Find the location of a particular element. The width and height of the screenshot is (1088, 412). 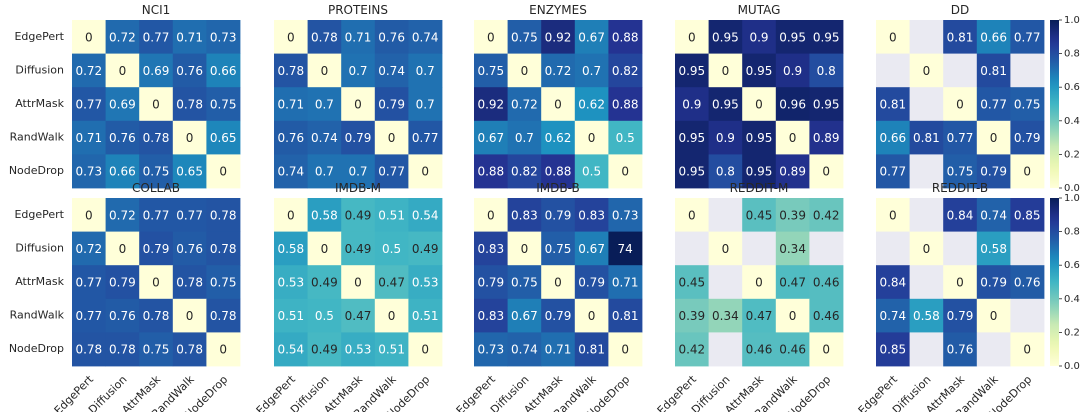

cell-value-label: 0.75 is located at coordinates (490, 71).